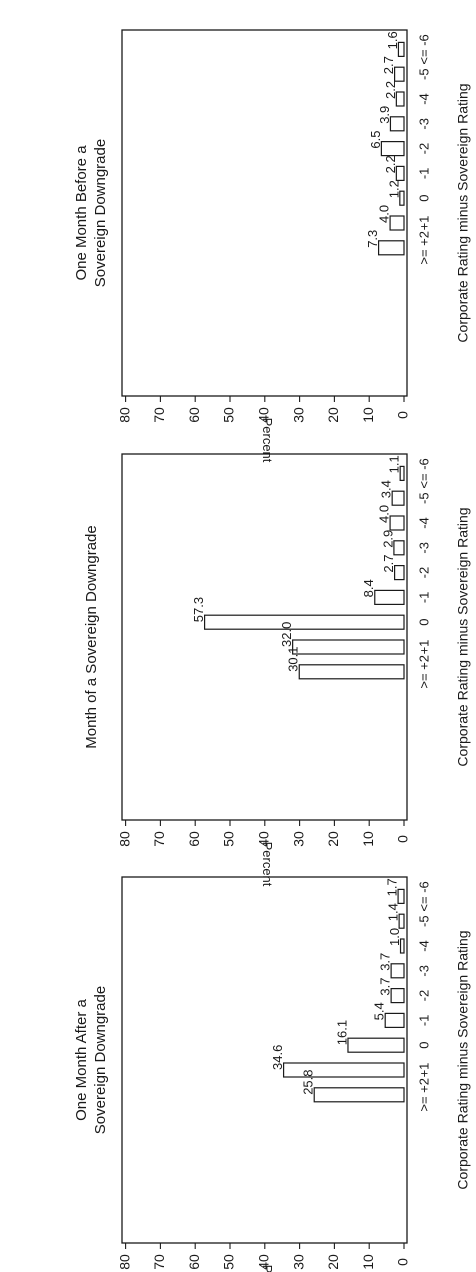 This screenshot has height=1272, width=476. What do you see at coordinates (91, 636) in the screenshot?
I see `chart-title-line: Month of a Sovereign Downgrade` at bounding box center [91, 636].